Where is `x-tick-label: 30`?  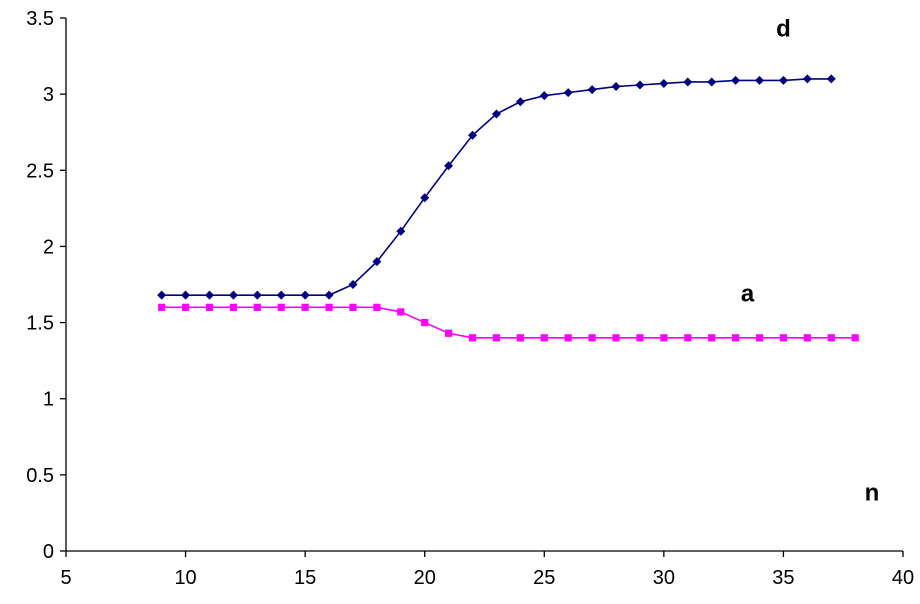
x-tick-label: 30 is located at coordinates (664, 578).